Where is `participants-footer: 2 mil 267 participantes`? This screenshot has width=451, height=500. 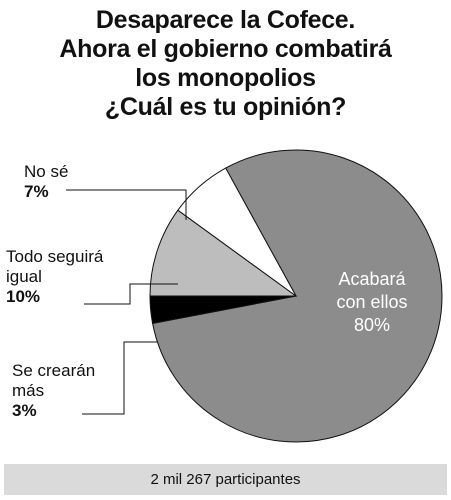
participants-footer: 2 mil 267 participantes is located at coordinates (225, 479).